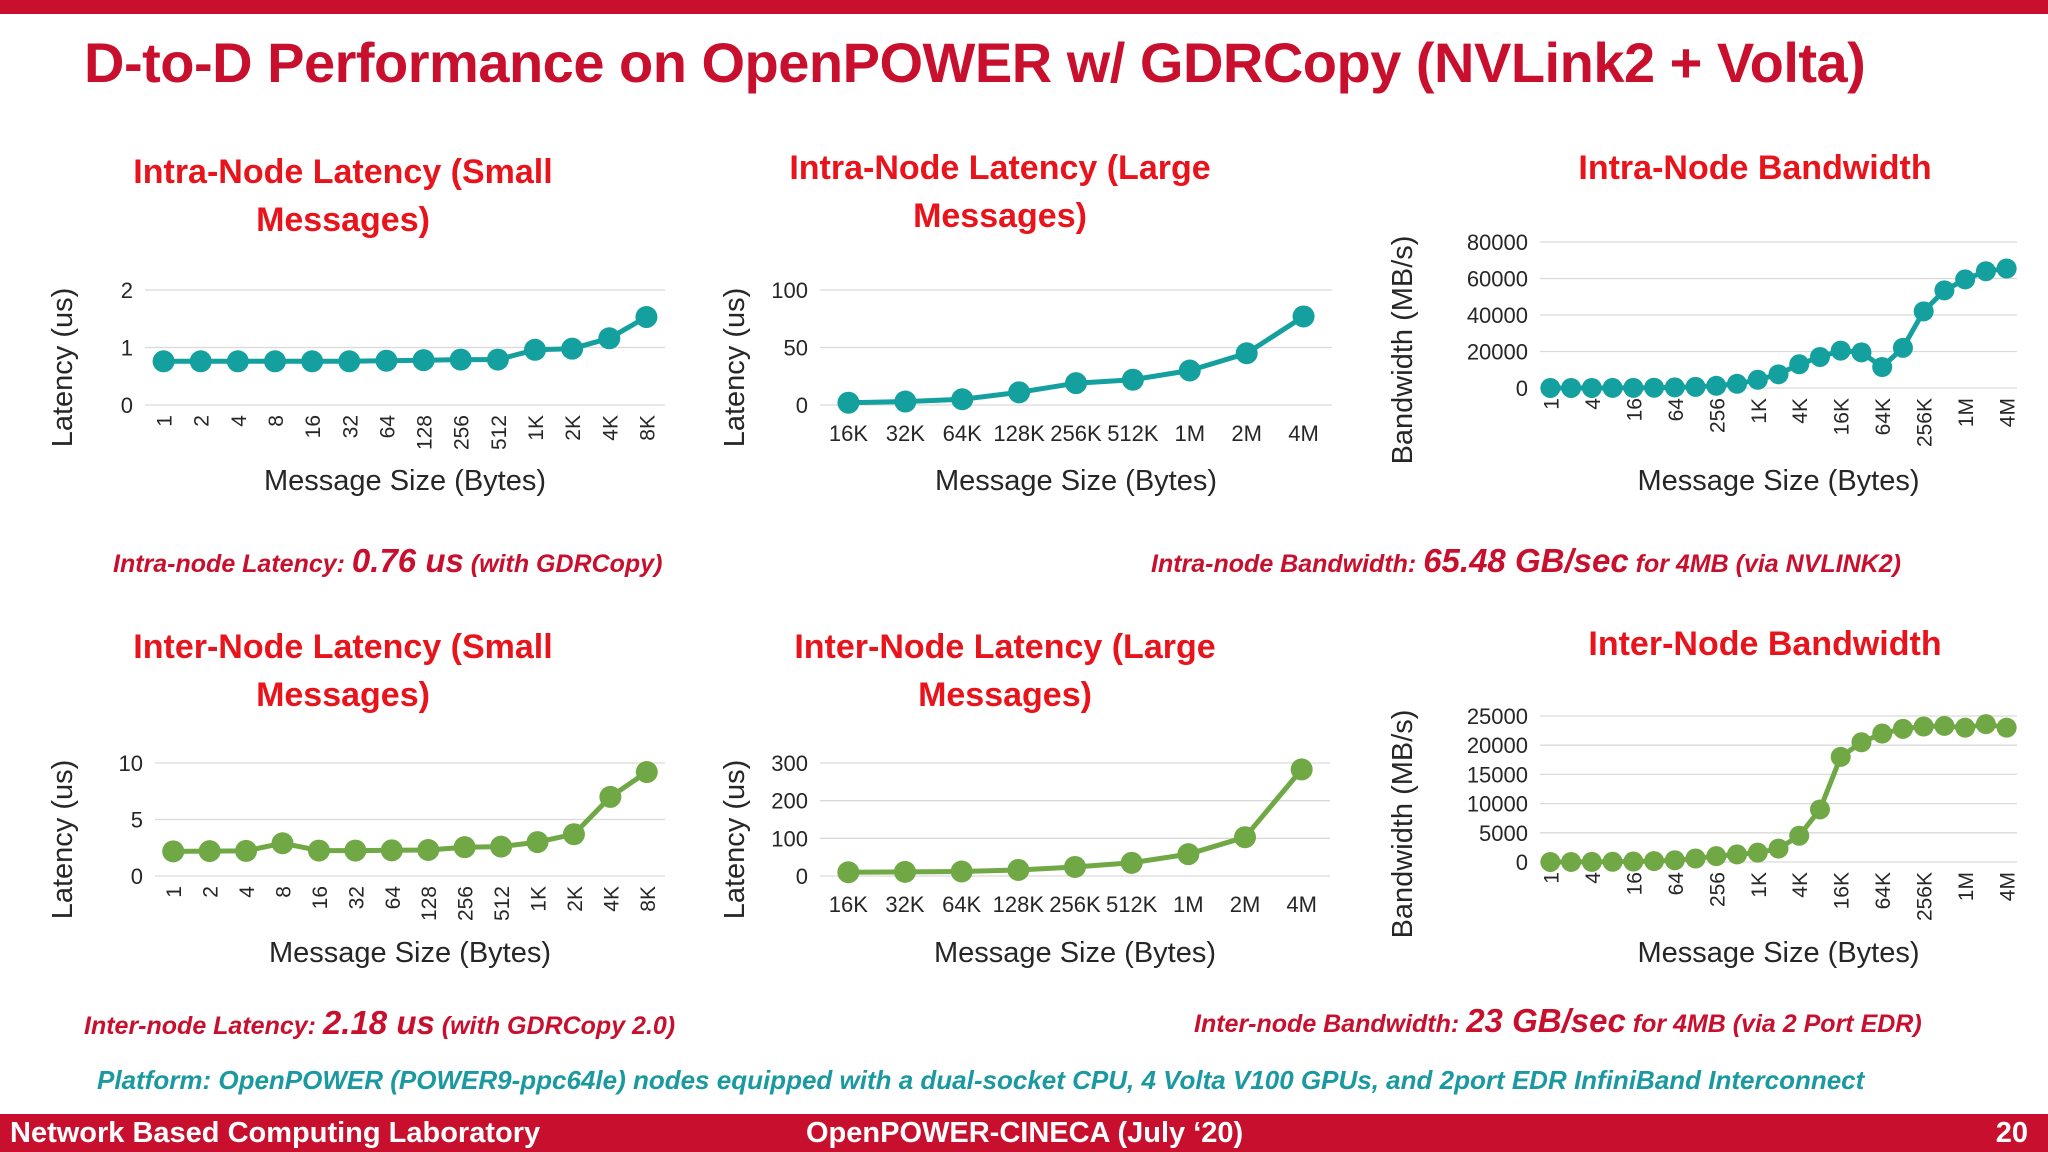 This screenshot has width=2048, height=1152. Describe the element at coordinates (1403, 824) in the screenshot. I see `y-axis-title: Bandwidth (MB/s)` at that location.